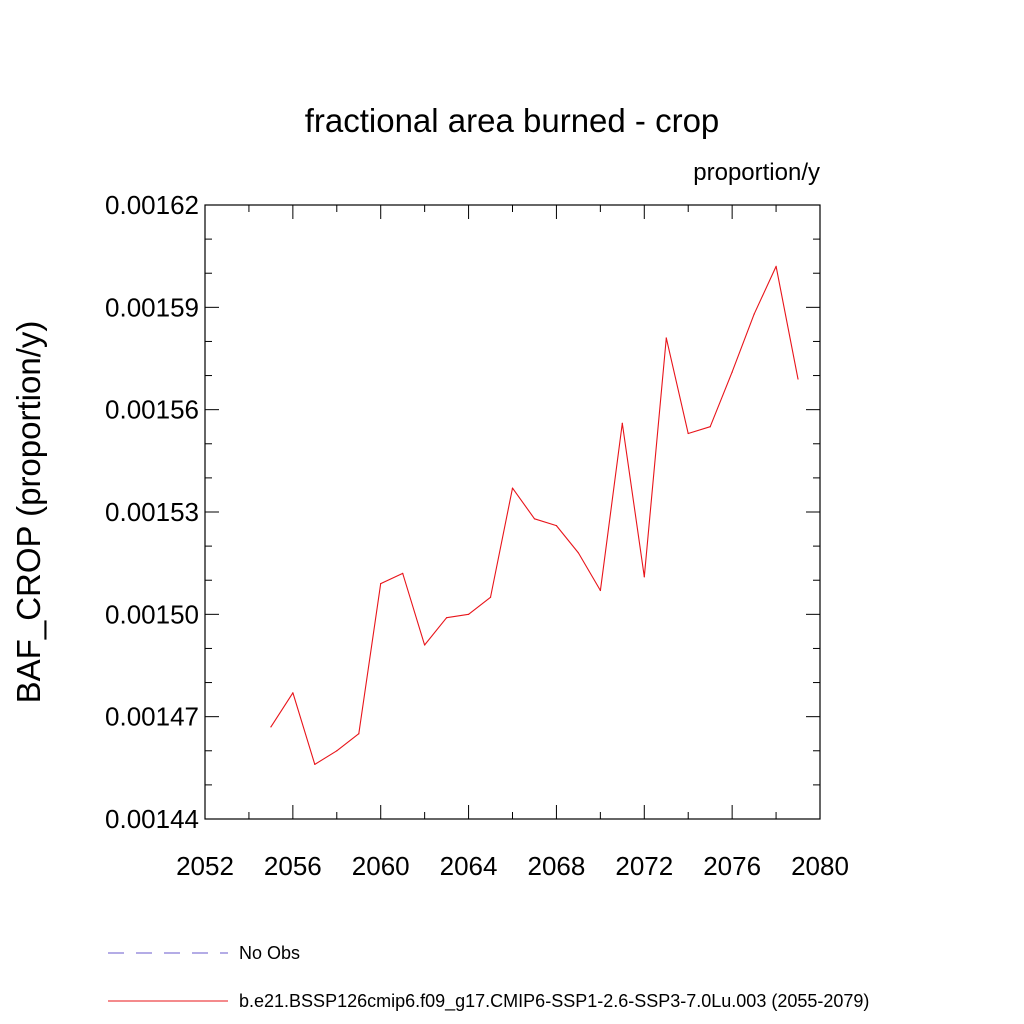 The image size is (1024, 1024). What do you see at coordinates (269, 953) in the screenshot?
I see `legend-label-no-obs: No Obs` at bounding box center [269, 953].